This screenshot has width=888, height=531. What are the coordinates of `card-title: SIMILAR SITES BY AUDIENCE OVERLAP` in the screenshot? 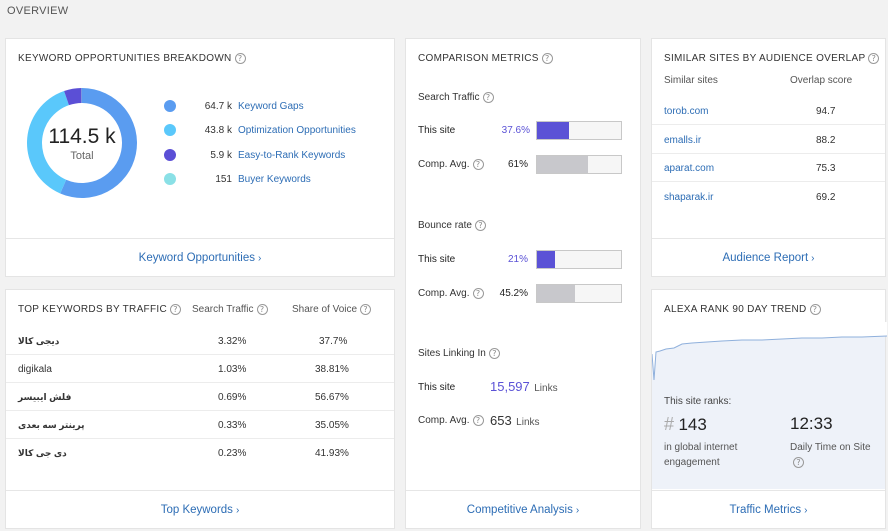 It's located at (765, 59).